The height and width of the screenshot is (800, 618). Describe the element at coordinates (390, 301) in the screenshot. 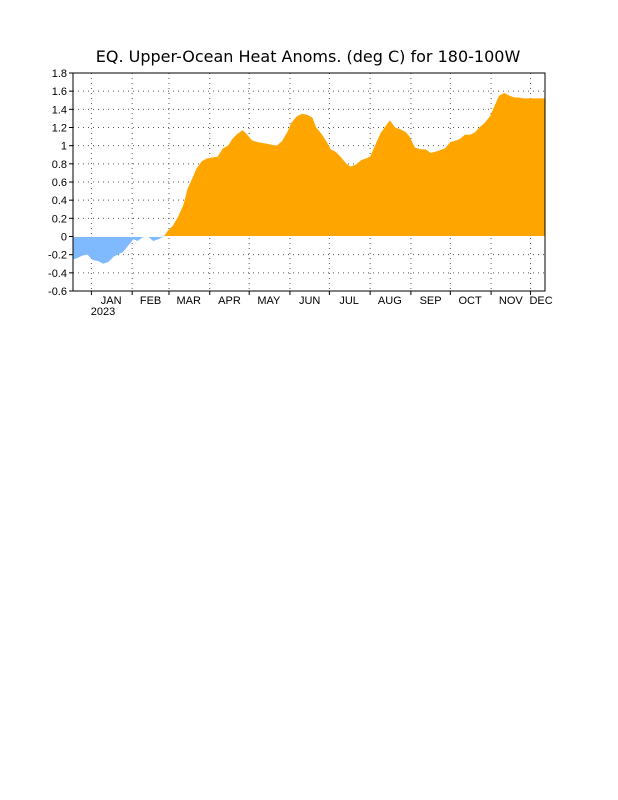

I see `x-tick-label: AUG` at that location.